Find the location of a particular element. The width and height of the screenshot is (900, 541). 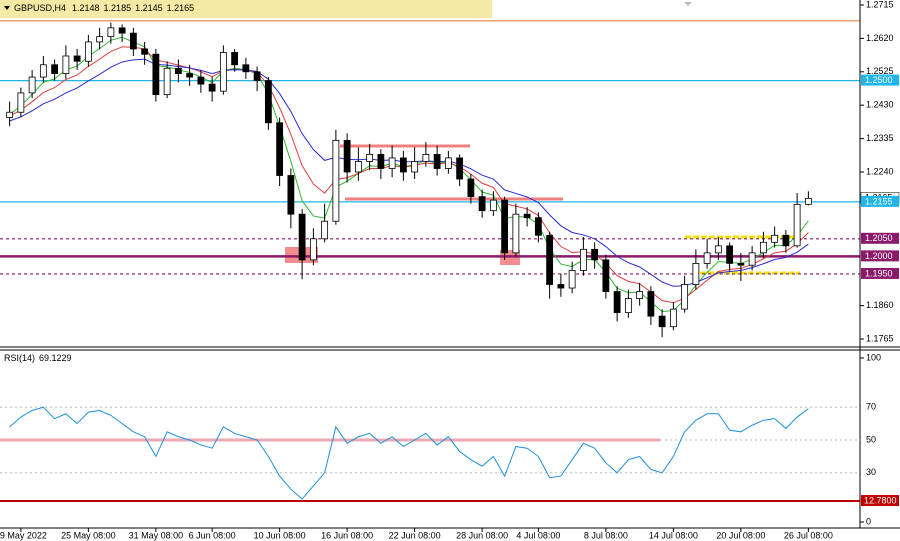

y-tick-label: 1.2620 is located at coordinates (880, 38).